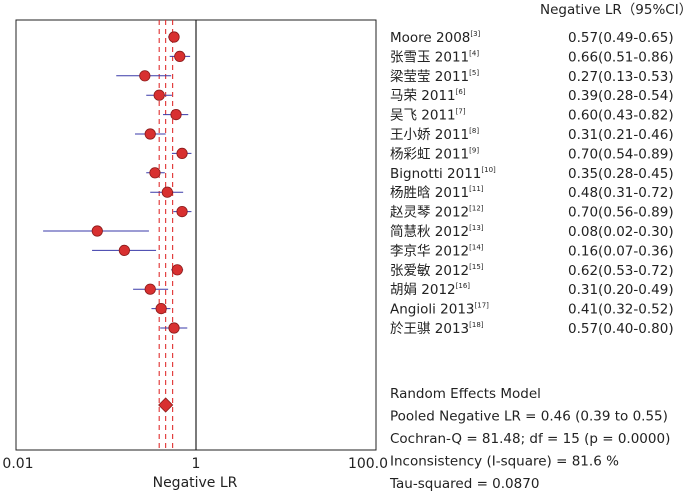 Image resolution: width=700 pixels, height=493 pixels. Describe the element at coordinates (474, 53) in the screenshot. I see `study-ref-1: [4]` at that location.